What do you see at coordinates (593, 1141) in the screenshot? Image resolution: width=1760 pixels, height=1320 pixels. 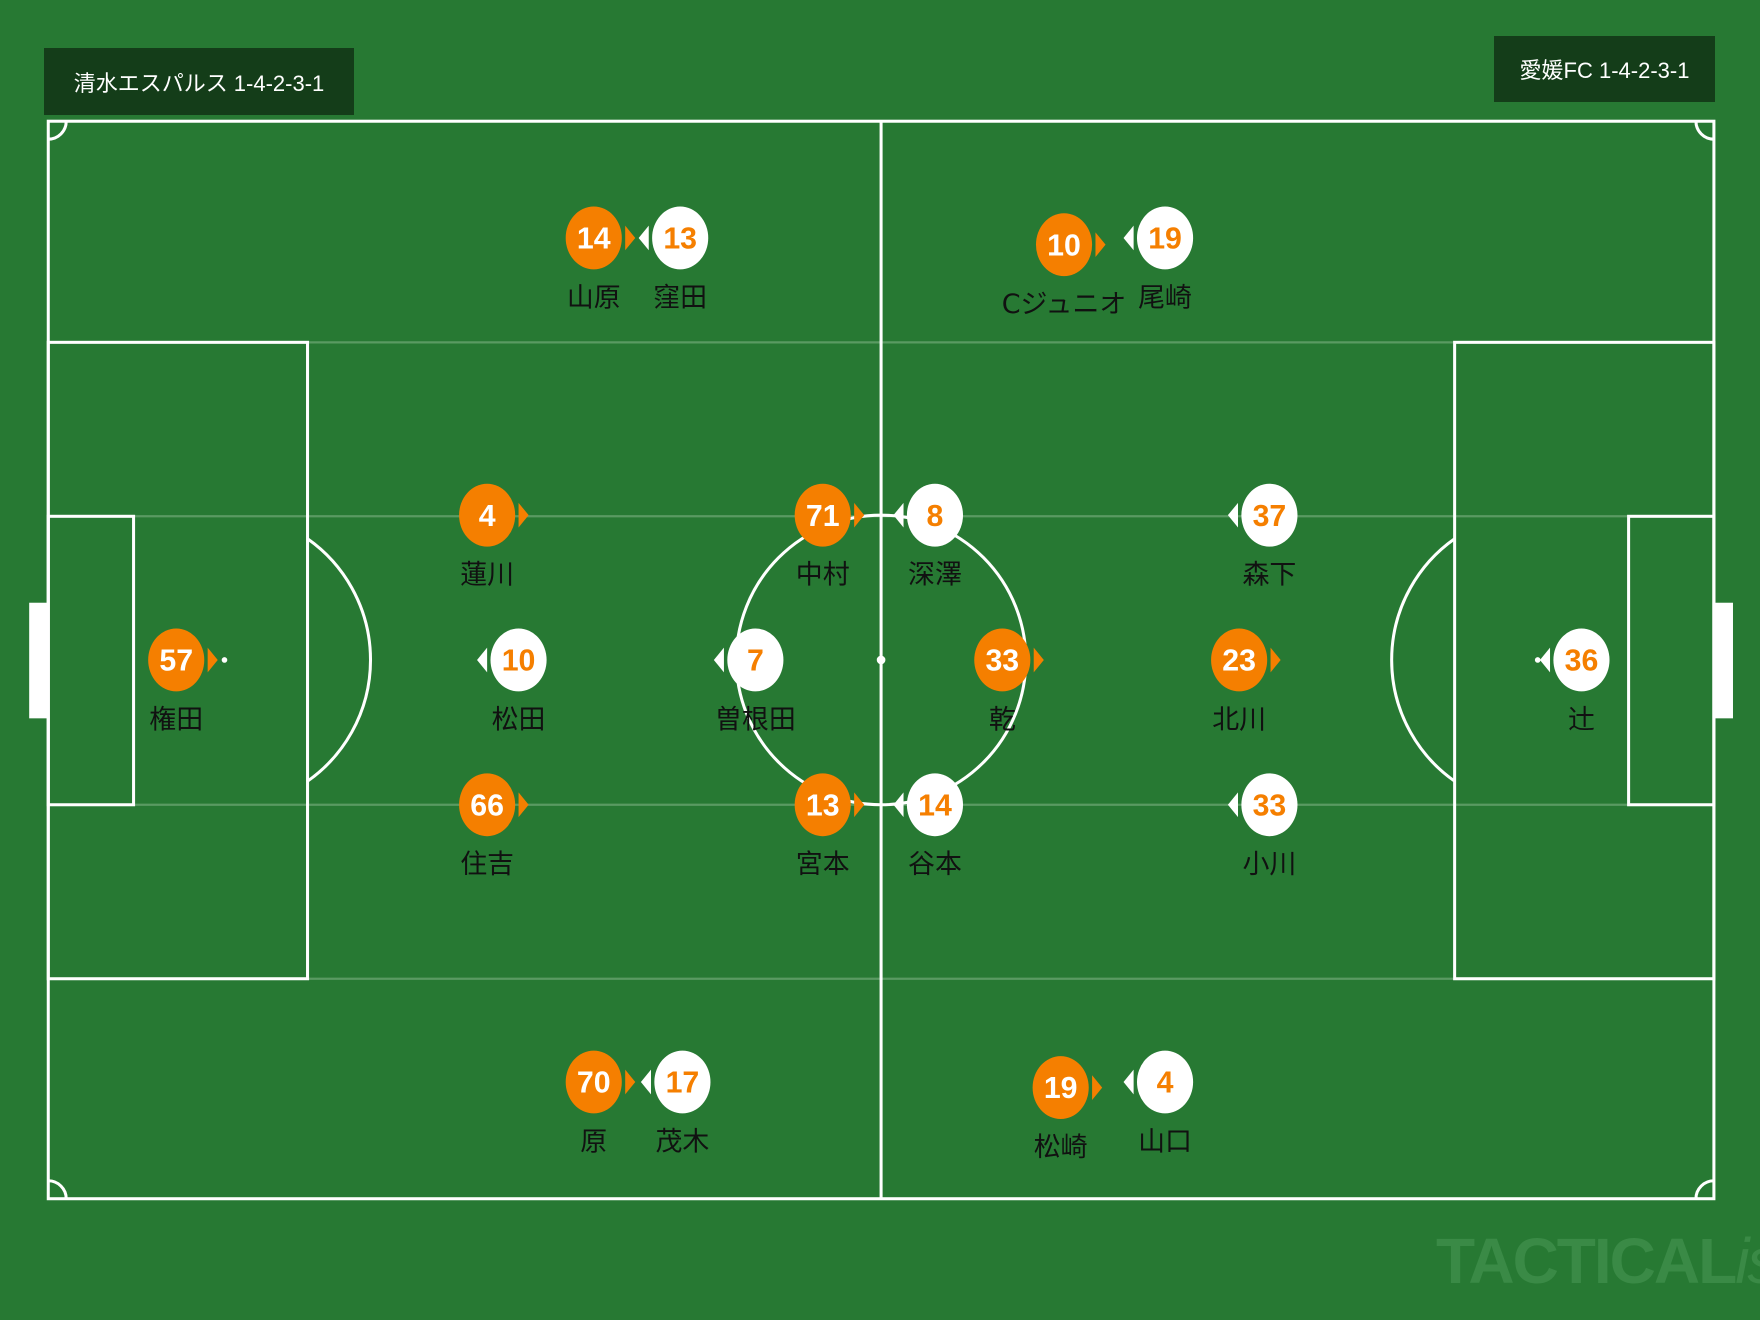 I see `player-name: 原` at bounding box center [593, 1141].